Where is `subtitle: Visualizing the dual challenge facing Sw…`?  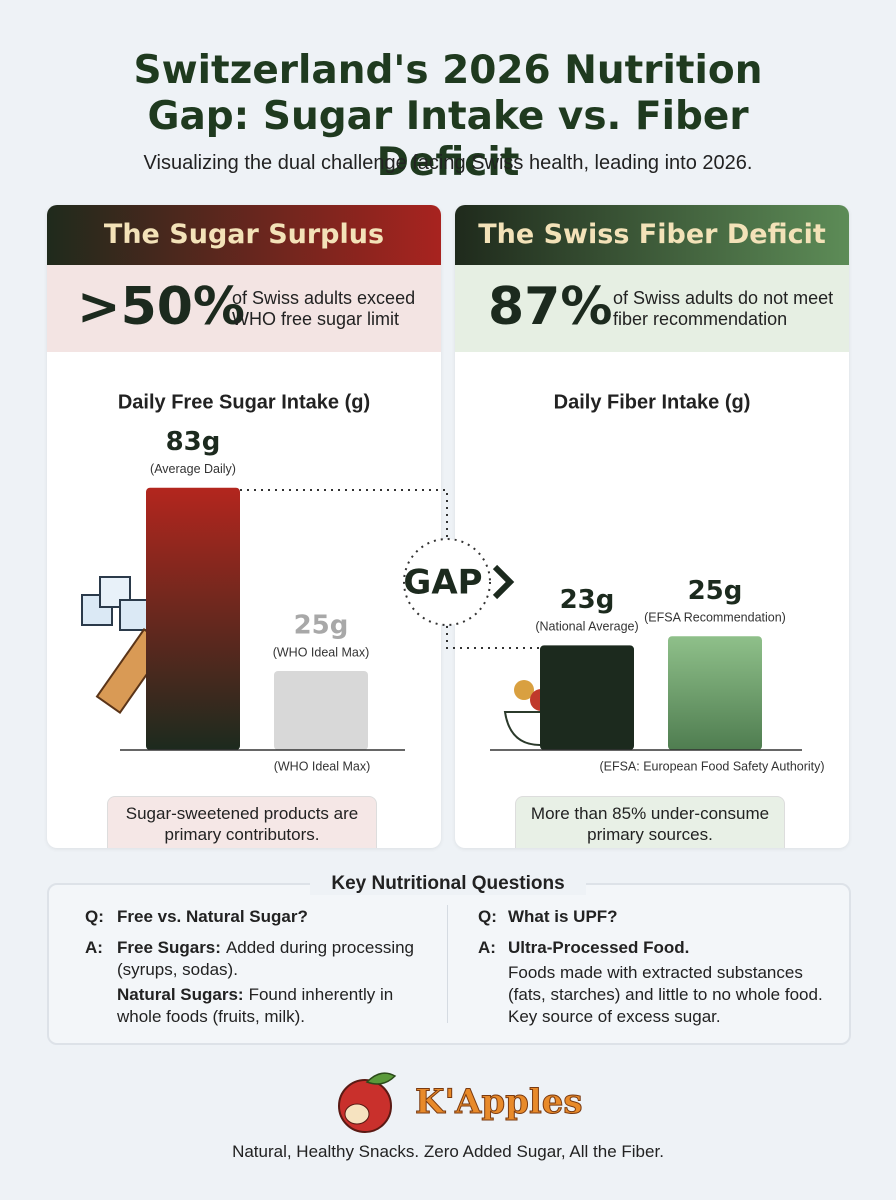
subtitle: Visualizing the dual challenge facing Sw… is located at coordinates (448, 163).